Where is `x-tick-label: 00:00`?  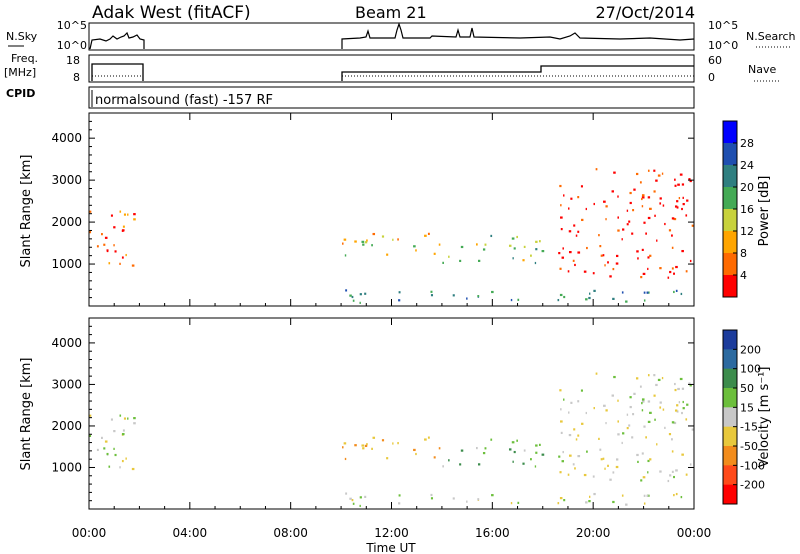 x-tick-label: 00:00 is located at coordinates (694, 533).